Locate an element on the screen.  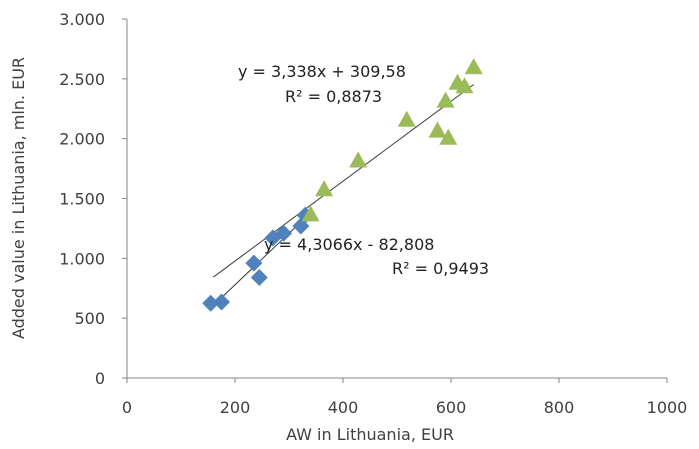
trendline-r2-2: R² = 0,8873 is located at coordinates (333, 96).